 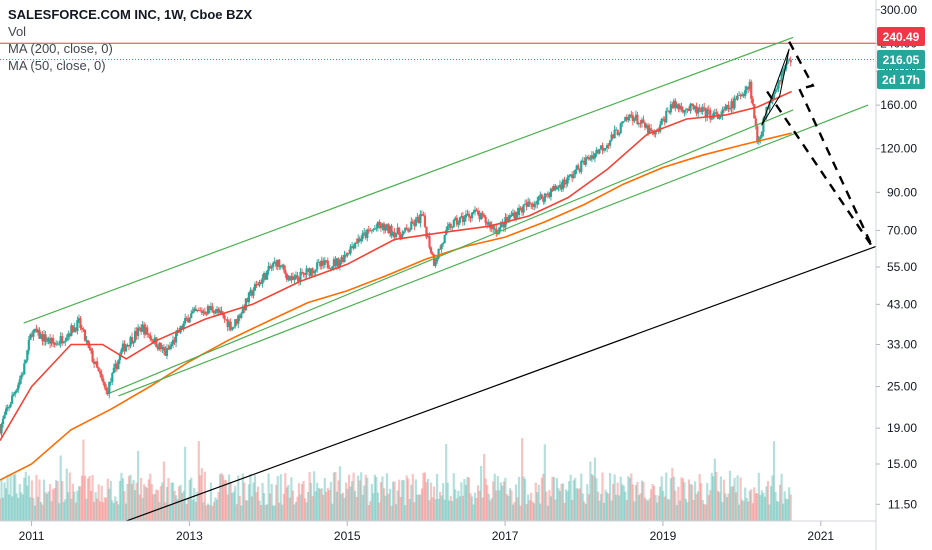 I want to click on symbol-title: SALESFORCE.COM INC, 1W, Cboe BZX, so click(x=130, y=14).